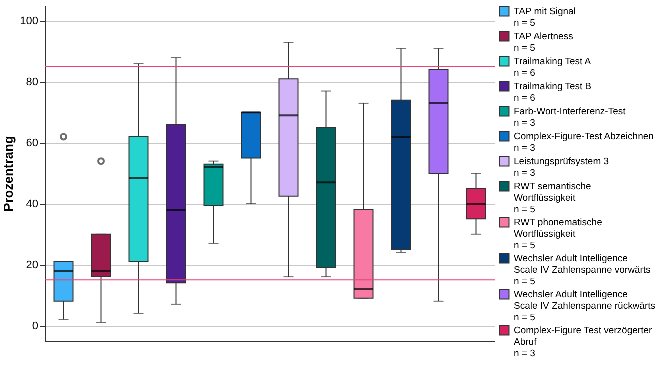 The height and width of the screenshot is (374, 661). I want to click on legend-label: TAP mit Signal n = 5, so click(545, 17).